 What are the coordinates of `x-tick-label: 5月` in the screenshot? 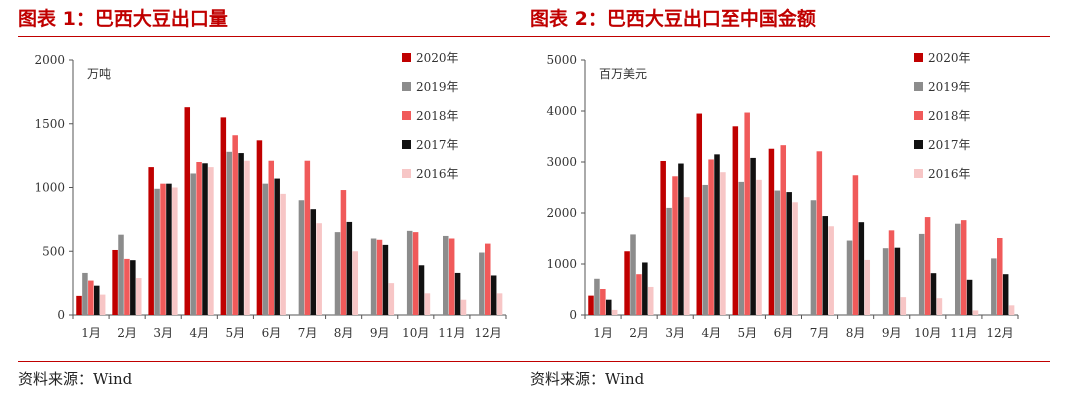 It's located at (748, 333).